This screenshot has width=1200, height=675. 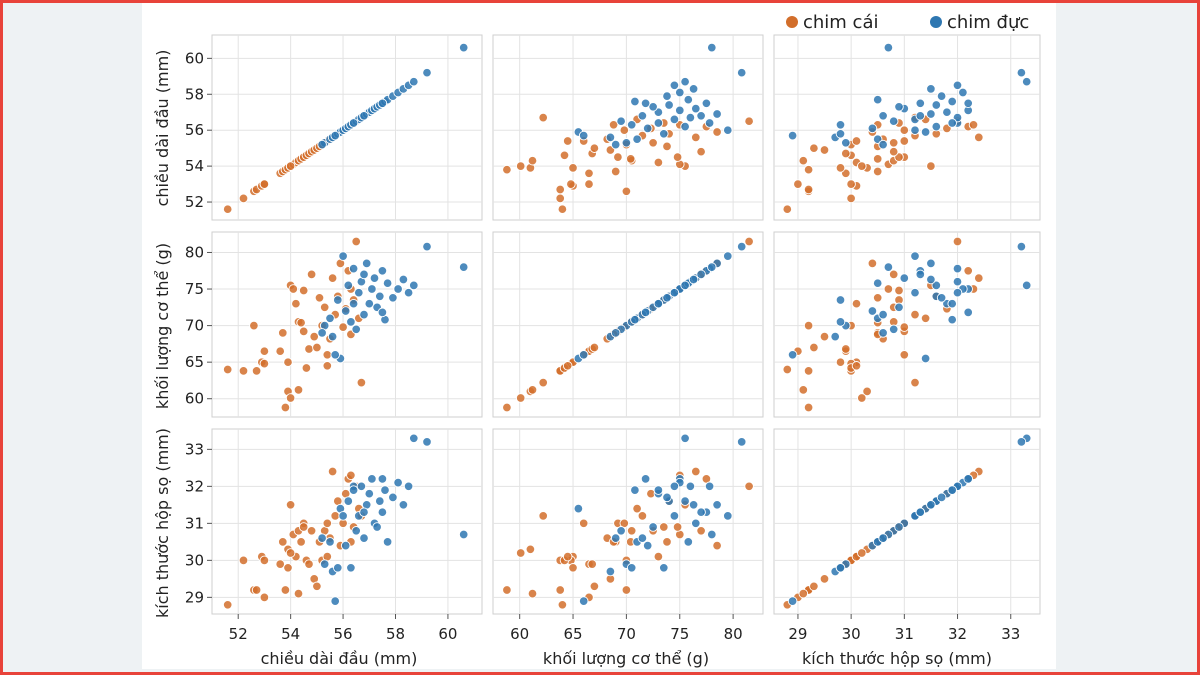 I want to click on x-axis-title-skull: kích thước hộp sọ (mm), so click(x=897, y=658).